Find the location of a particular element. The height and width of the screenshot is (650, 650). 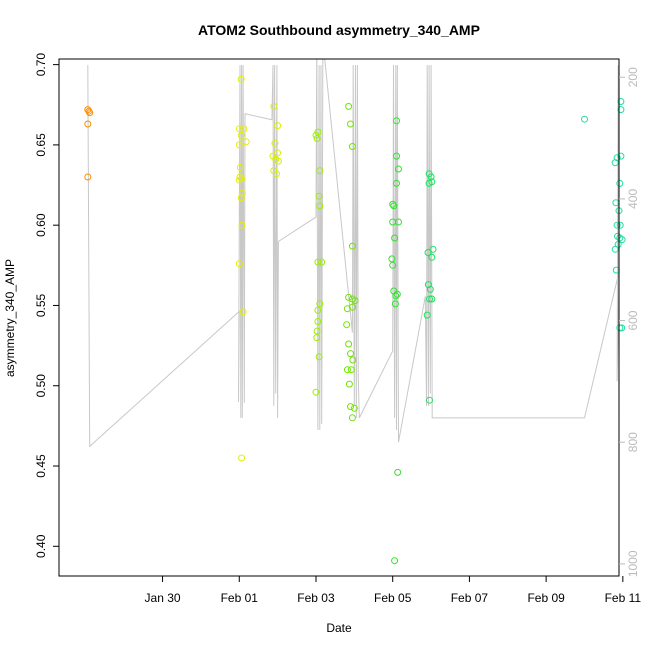

x-tick-label: Feb 05 is located at coordinates (393, 598).